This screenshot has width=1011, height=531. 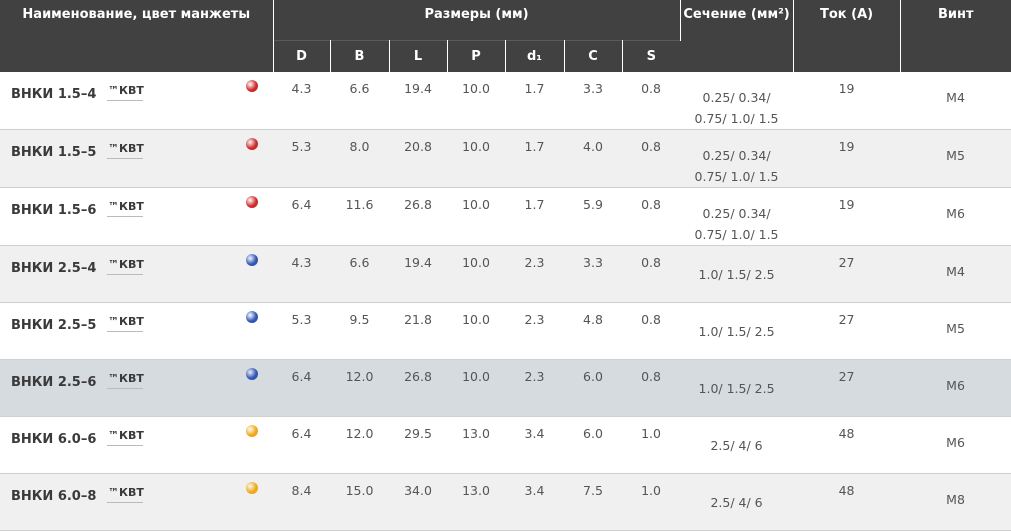 I want to click on screw-value: М6, so click(x=955, y=216).